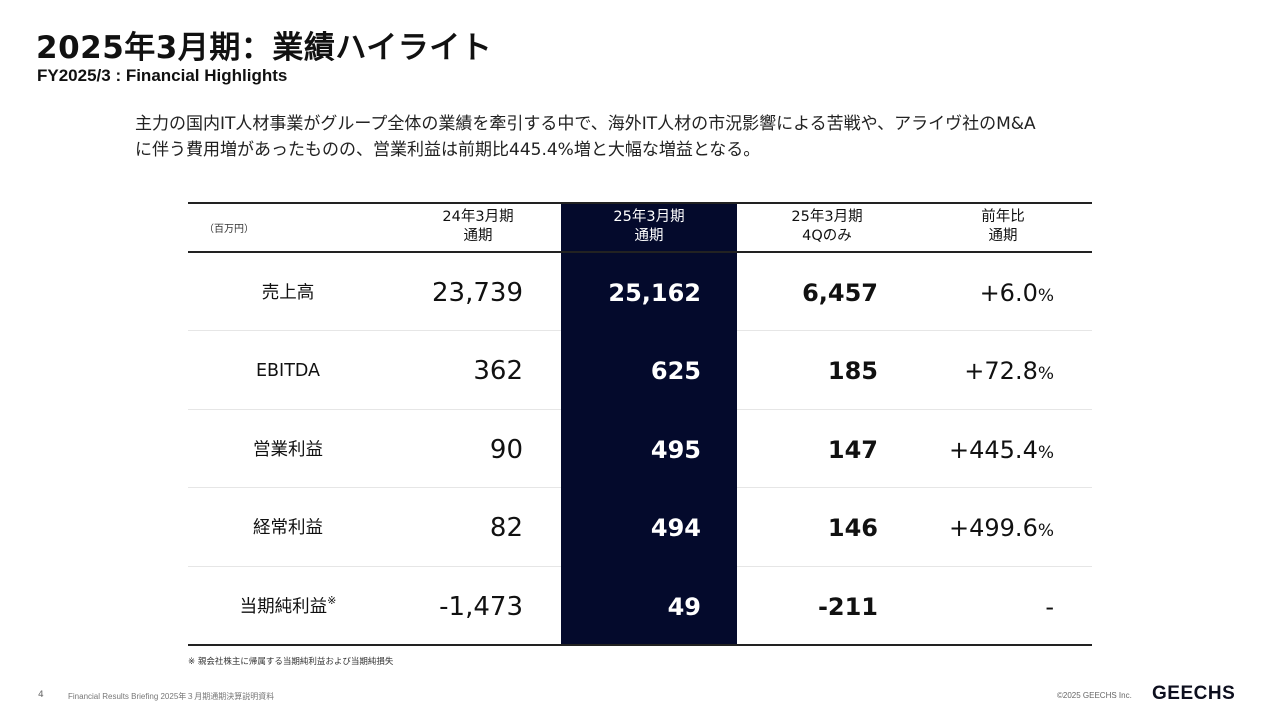 The width and height of the screenshot is (1280, 720). I want to click on value-fy25: 495, so click(675, 450).